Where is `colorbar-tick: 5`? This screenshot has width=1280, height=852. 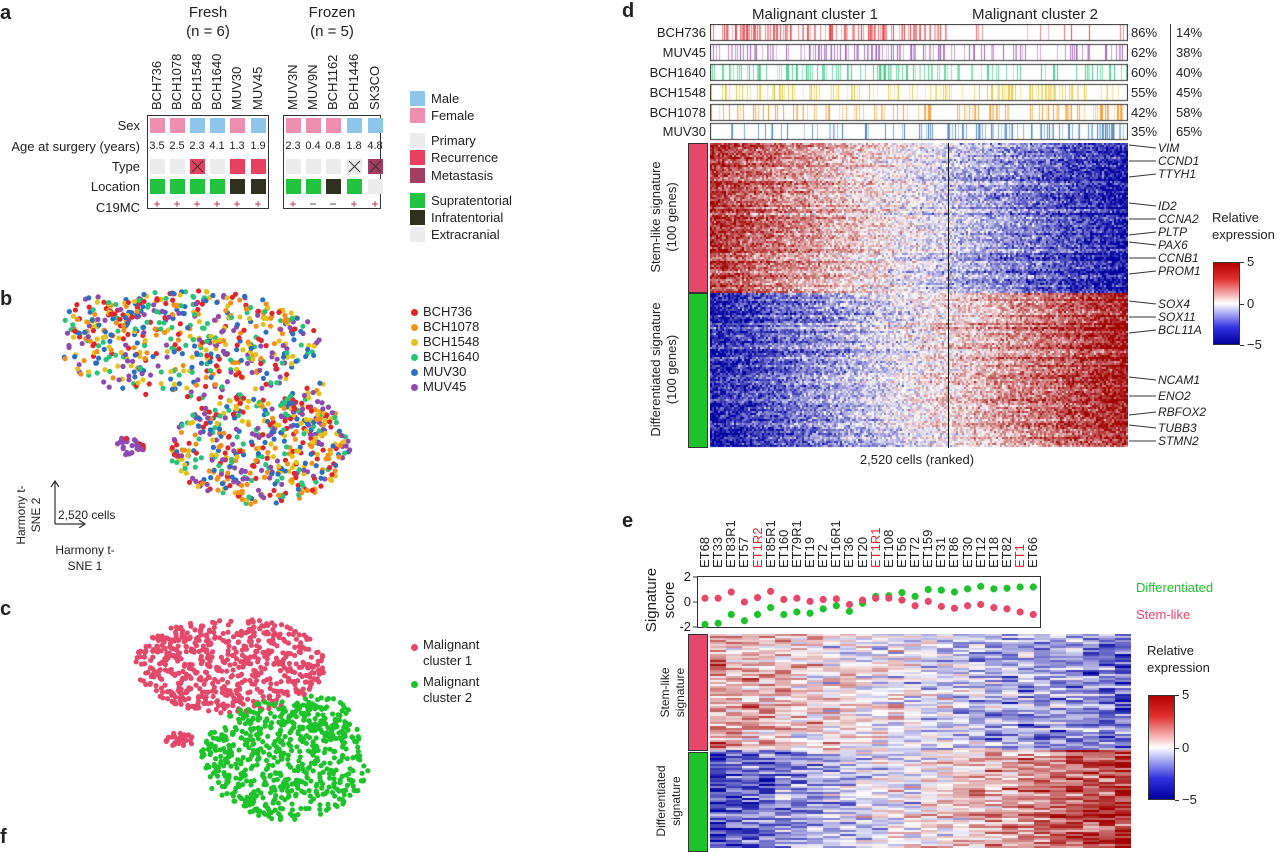
colorbar-tick: 5 is located at coordinates (1186, 694).